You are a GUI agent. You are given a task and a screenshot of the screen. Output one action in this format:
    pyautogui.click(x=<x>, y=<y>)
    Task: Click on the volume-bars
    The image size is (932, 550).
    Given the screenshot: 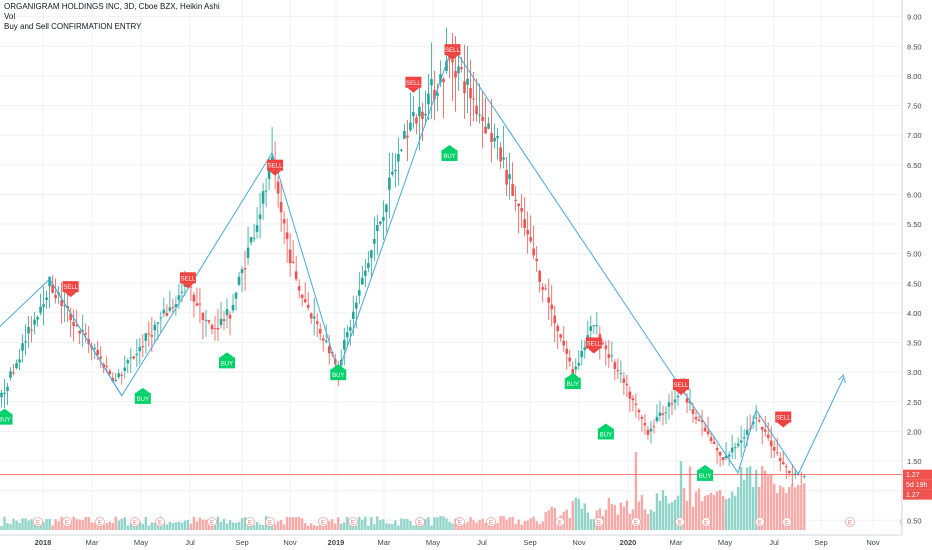 What is the action you would take?
    pyautogui.click(x=403, y=491)
    